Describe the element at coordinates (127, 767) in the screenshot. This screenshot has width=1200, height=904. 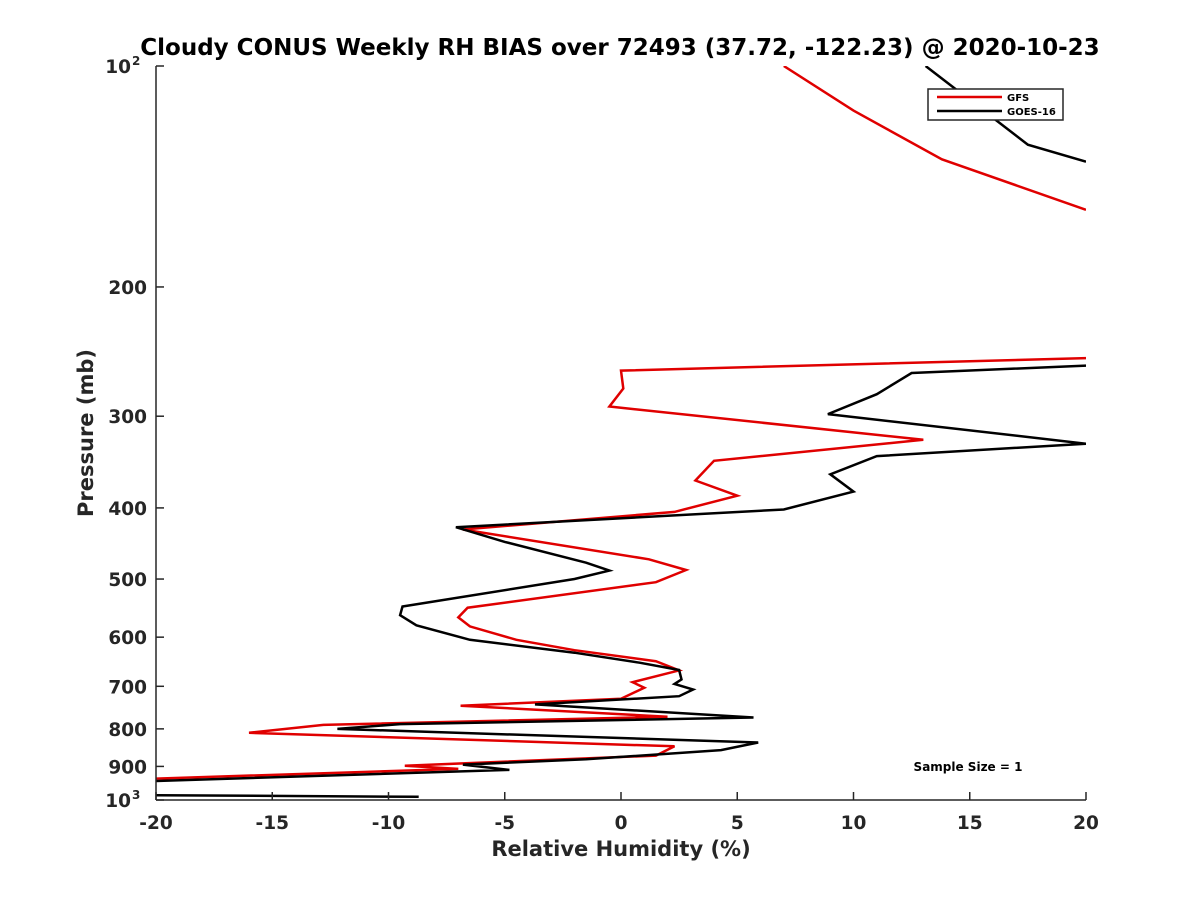
I see `y-tick-label: 900` at that location.